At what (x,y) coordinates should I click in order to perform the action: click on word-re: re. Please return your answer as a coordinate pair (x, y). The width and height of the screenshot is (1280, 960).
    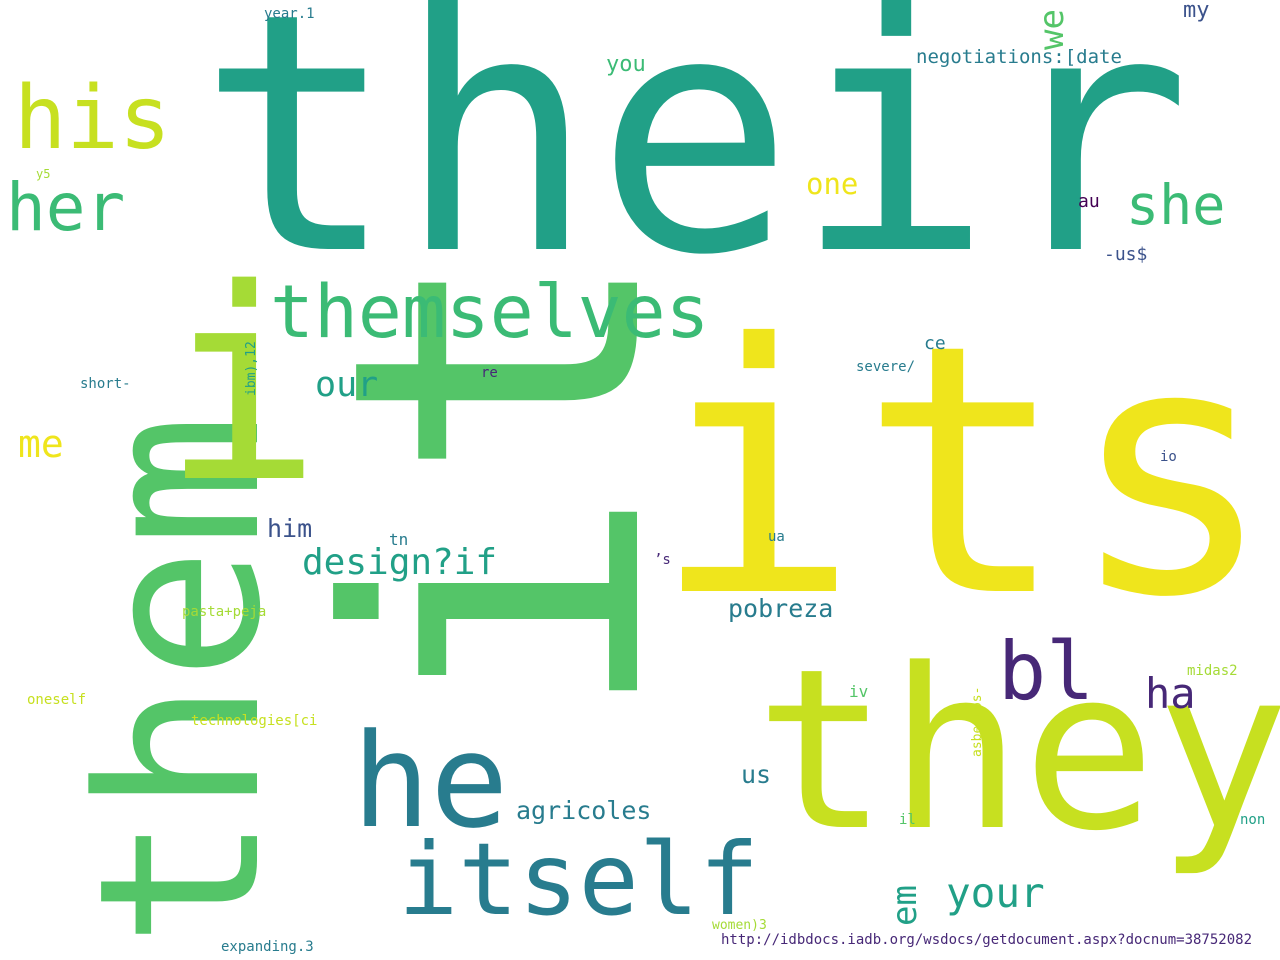
    Looking at the image, I should click on (489, 373).